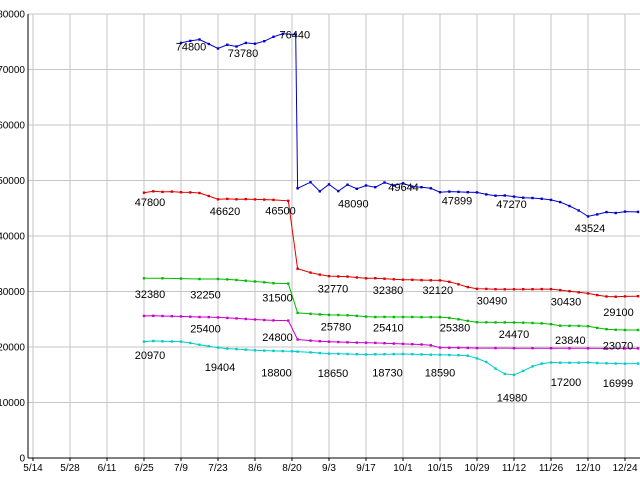 The height and width of the screenshot is (480, 640). Describe the element at coordinates (336, 327) in the screenshot. I see `data-label: 25780` at that location.